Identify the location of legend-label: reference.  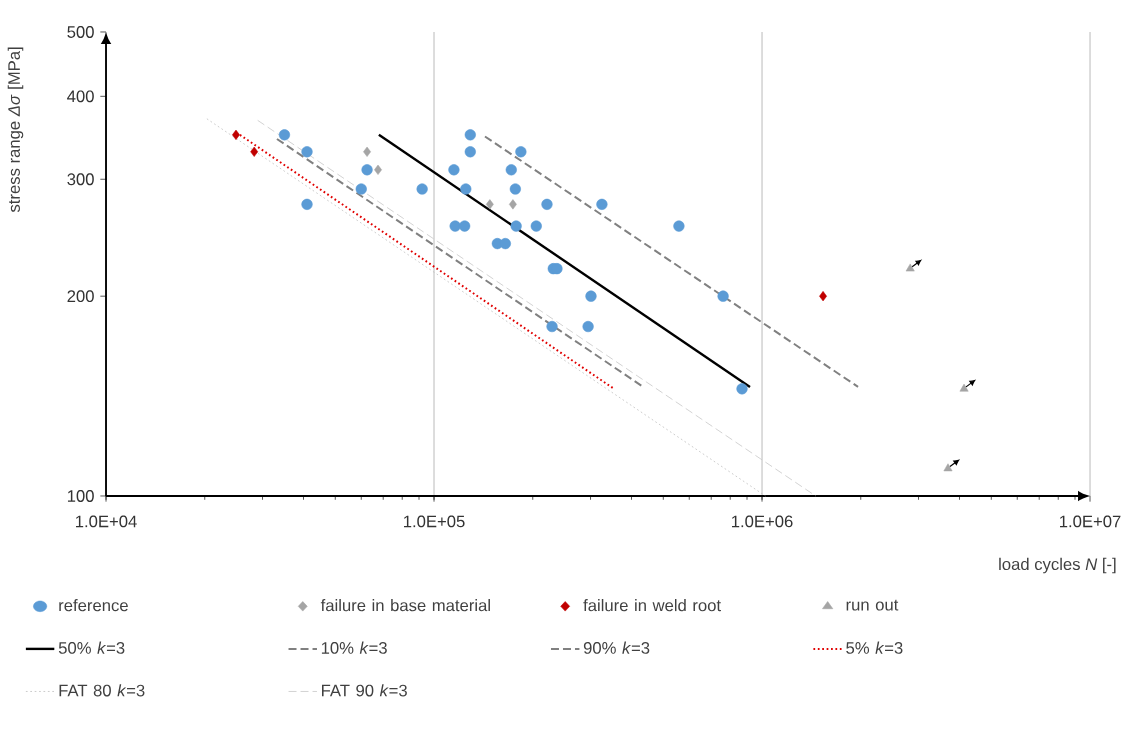
(93, 605).